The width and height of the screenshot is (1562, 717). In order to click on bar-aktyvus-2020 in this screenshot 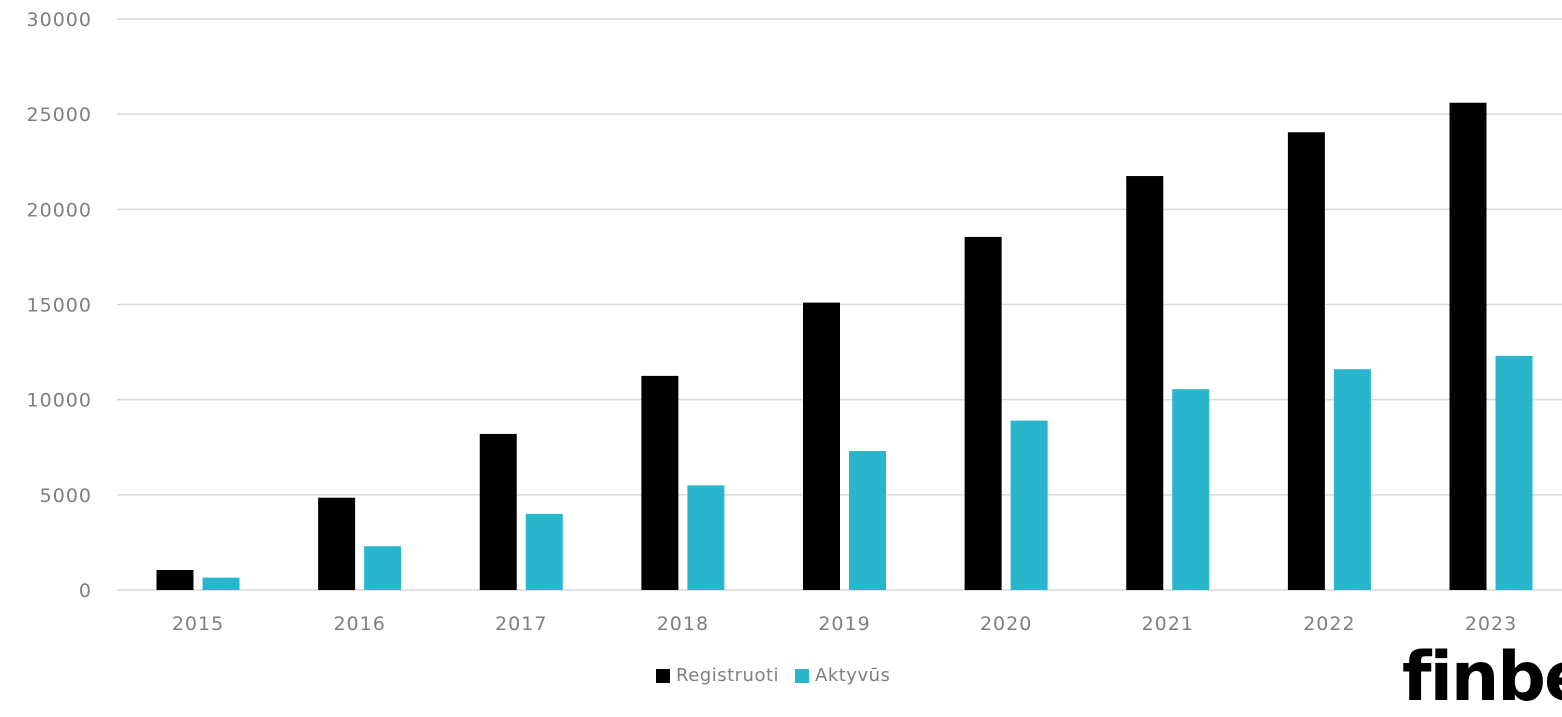, I will do `click(1029, 505)`.